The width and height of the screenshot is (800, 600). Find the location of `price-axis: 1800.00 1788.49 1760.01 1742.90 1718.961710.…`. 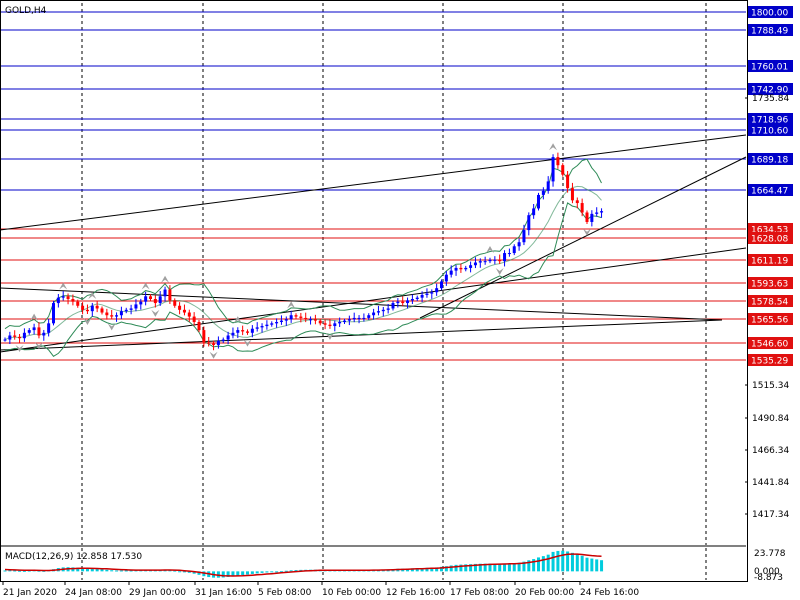

price-axis: 1800.00 1788.49 1760.01 1742.90 1718.961710.… is located at coordinates (769, 294).